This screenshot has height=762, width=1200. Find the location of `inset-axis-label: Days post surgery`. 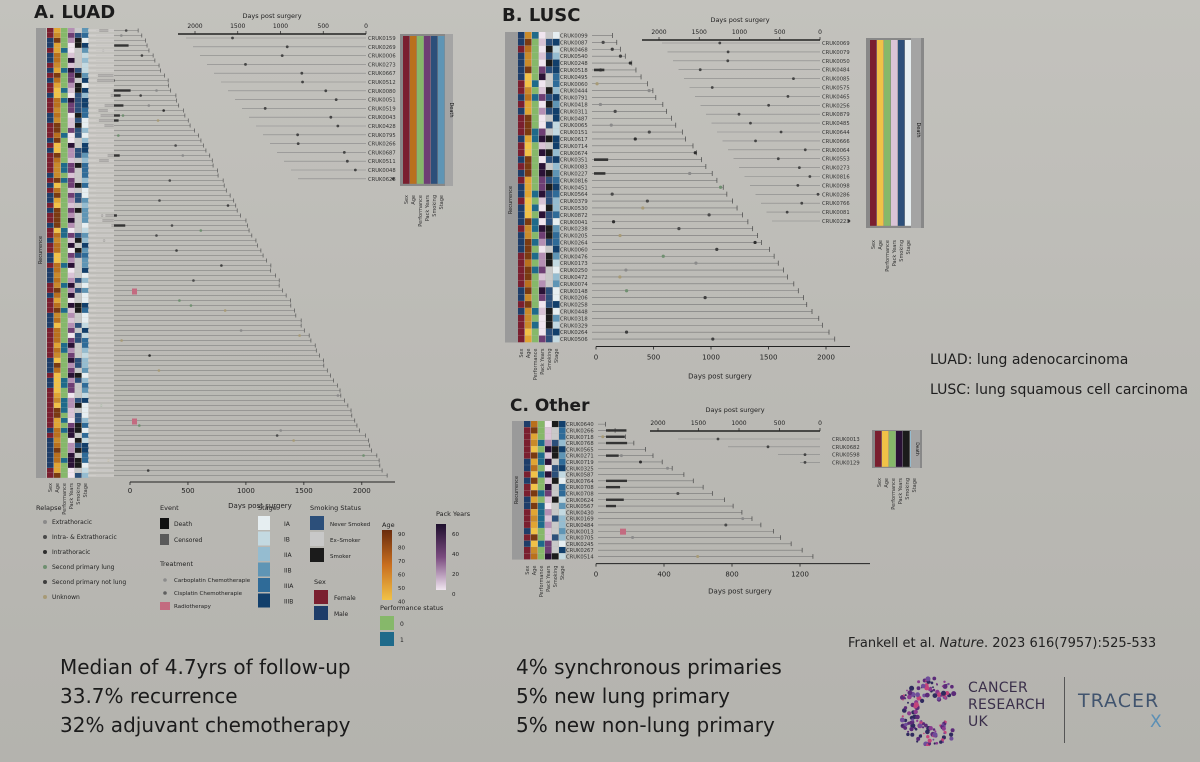

inset-axis-label: Days post surgery is located at coordinates (271, 16).